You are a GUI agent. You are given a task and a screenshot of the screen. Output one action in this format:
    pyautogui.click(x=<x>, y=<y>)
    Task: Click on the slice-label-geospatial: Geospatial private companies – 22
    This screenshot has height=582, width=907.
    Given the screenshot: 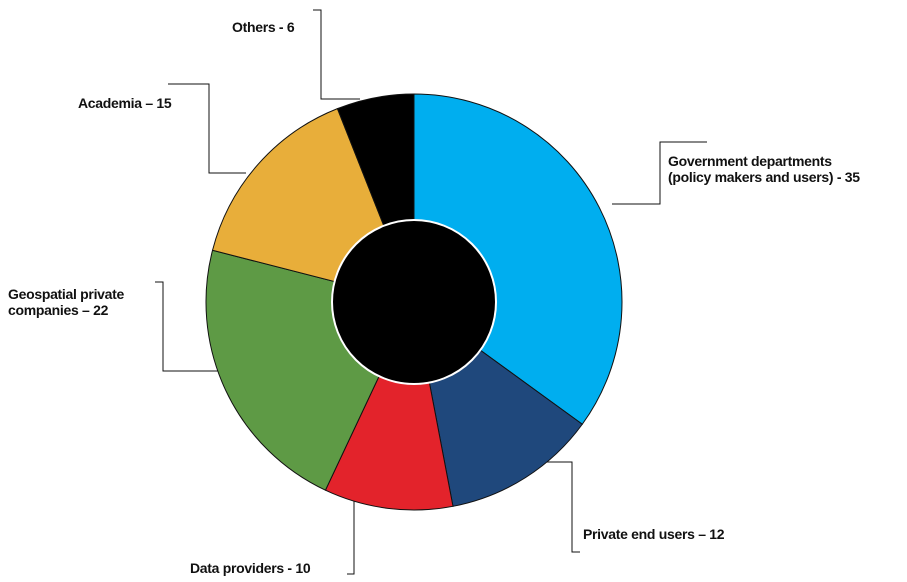 What is the action you would take?
    pyautogui.click(x=66, y=302)
    